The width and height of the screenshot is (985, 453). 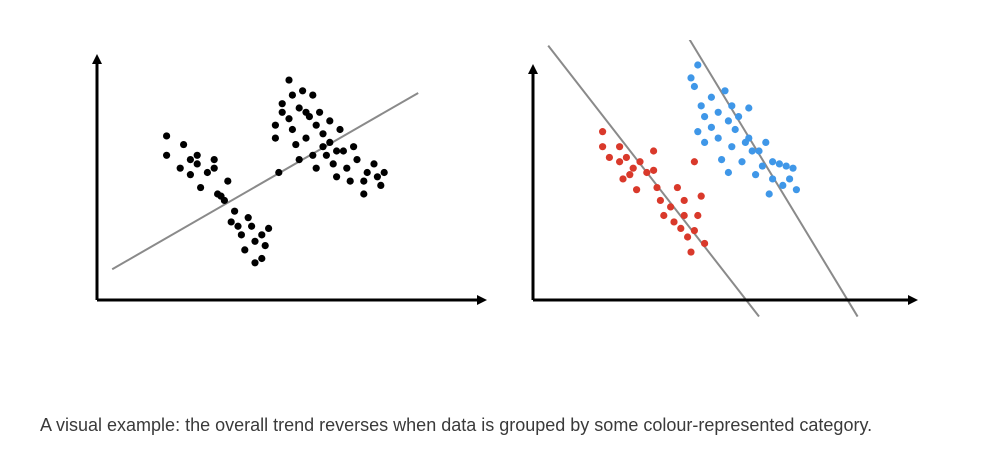 I want to click on grouped-points, so click(x=700, y=158).